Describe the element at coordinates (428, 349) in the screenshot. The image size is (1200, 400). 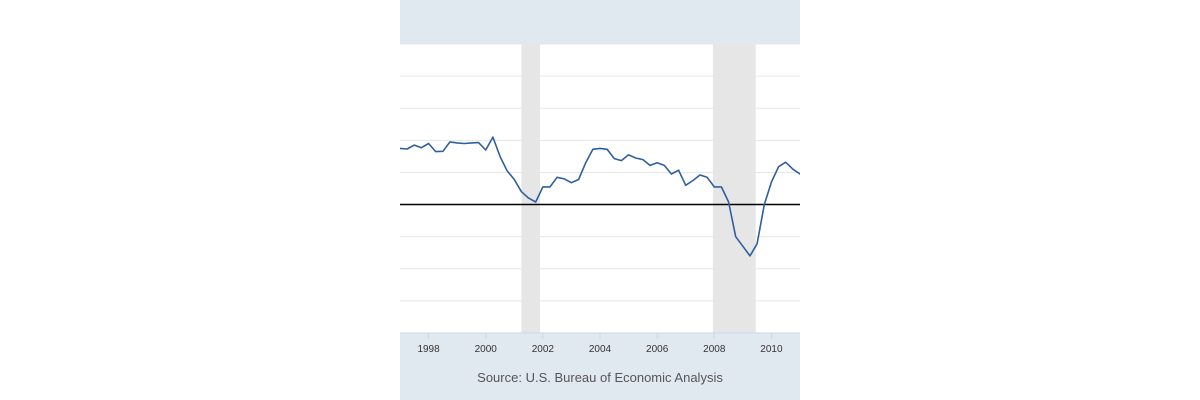
I see `x-tick-label: 1998` at that location.